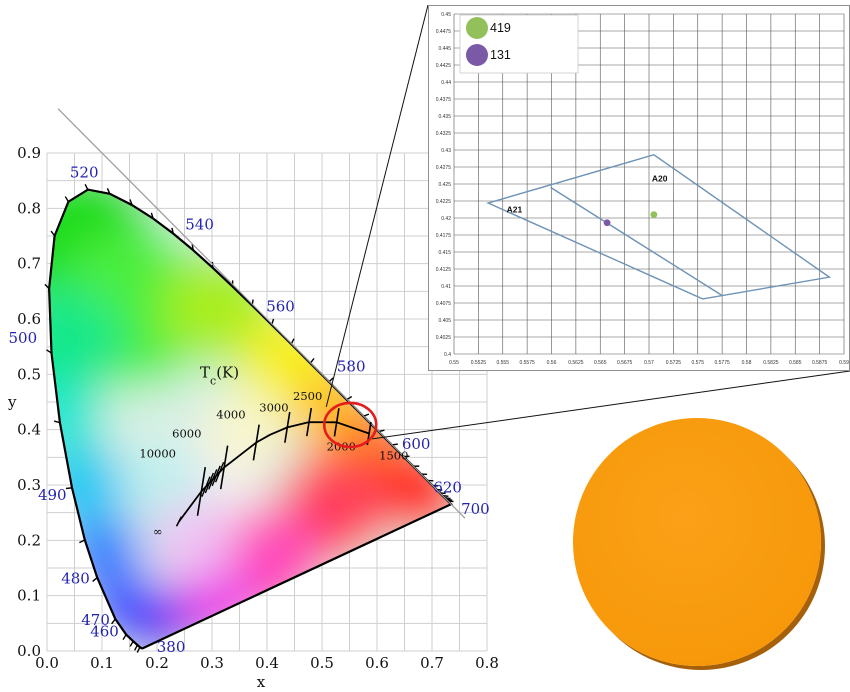 The width and height of the screenshot is (850, 692). What do you see at coordinates (351, 367) in the screenshot?
I see `wavelength-label-580: 580` at bounding box center [351, 367].